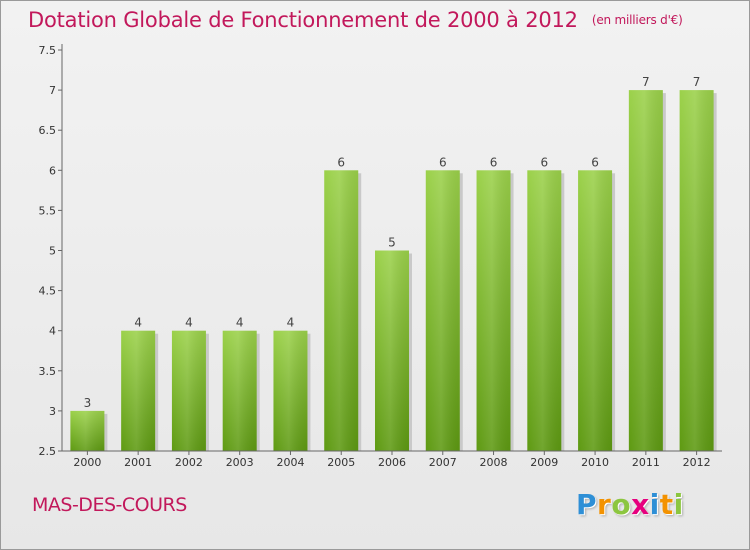  What do you see at coordinates (494, 462) in the screenshot?
I see `x-tick-label: 2008` at bounding box center [494, 462].